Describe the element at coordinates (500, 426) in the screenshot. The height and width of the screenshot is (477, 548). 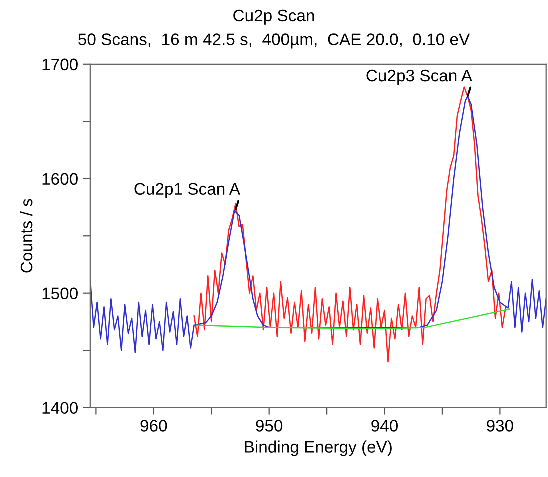
I see `x-tick-label: 930` at that location.